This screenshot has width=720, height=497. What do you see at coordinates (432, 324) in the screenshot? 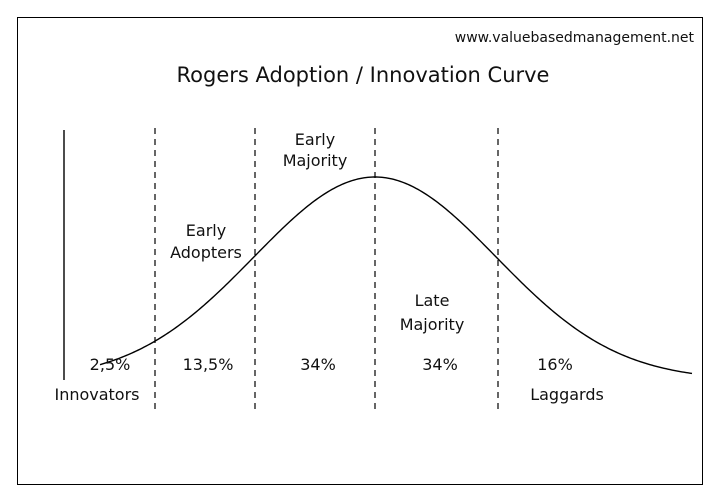
I see `label-late-majority-line2: Majority` at bounding box center [432, 324].